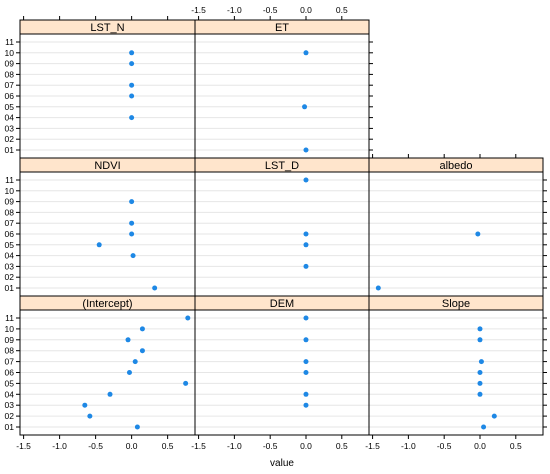 This screenshot has height=474, width=550. Describe the element at coordinates (10, 383) in the screenshot. I see `left-tick-label-r2-05: 05` at that location.